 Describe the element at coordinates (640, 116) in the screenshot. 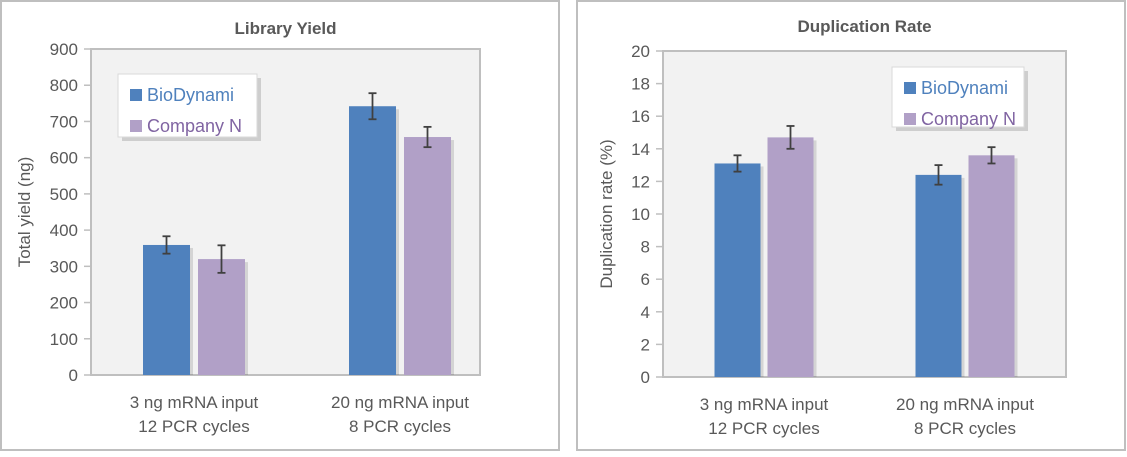

I see `y-tick-label: 16` at that location.